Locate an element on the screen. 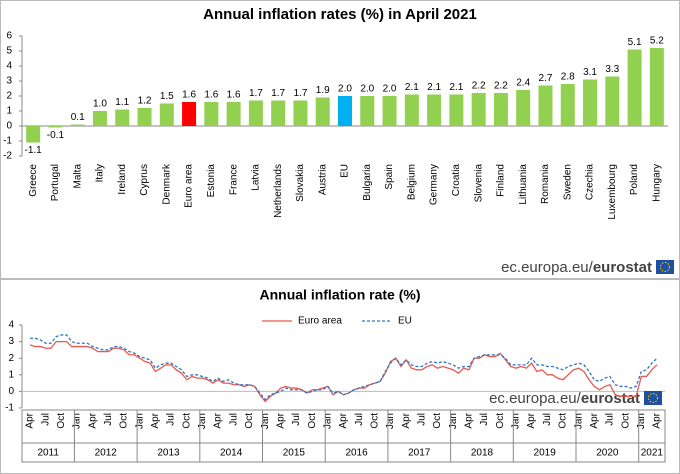  y-tick-label: 3 is located at coordinates (11, 341).